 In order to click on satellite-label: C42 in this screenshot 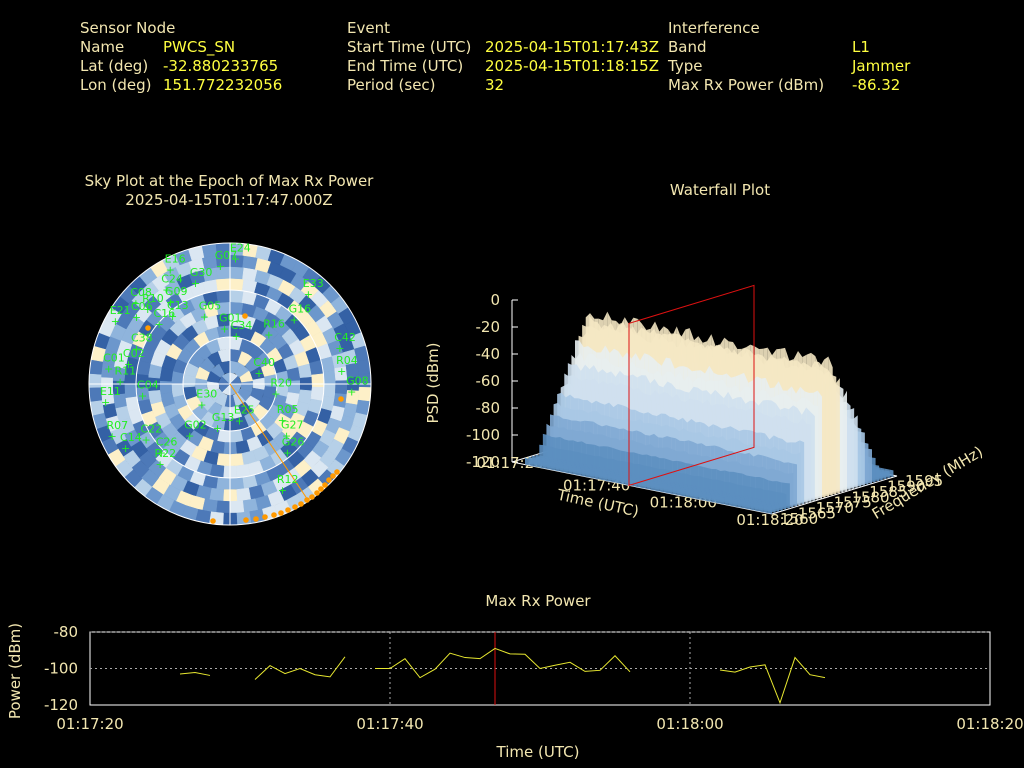, I will do `click(345, 337)`.